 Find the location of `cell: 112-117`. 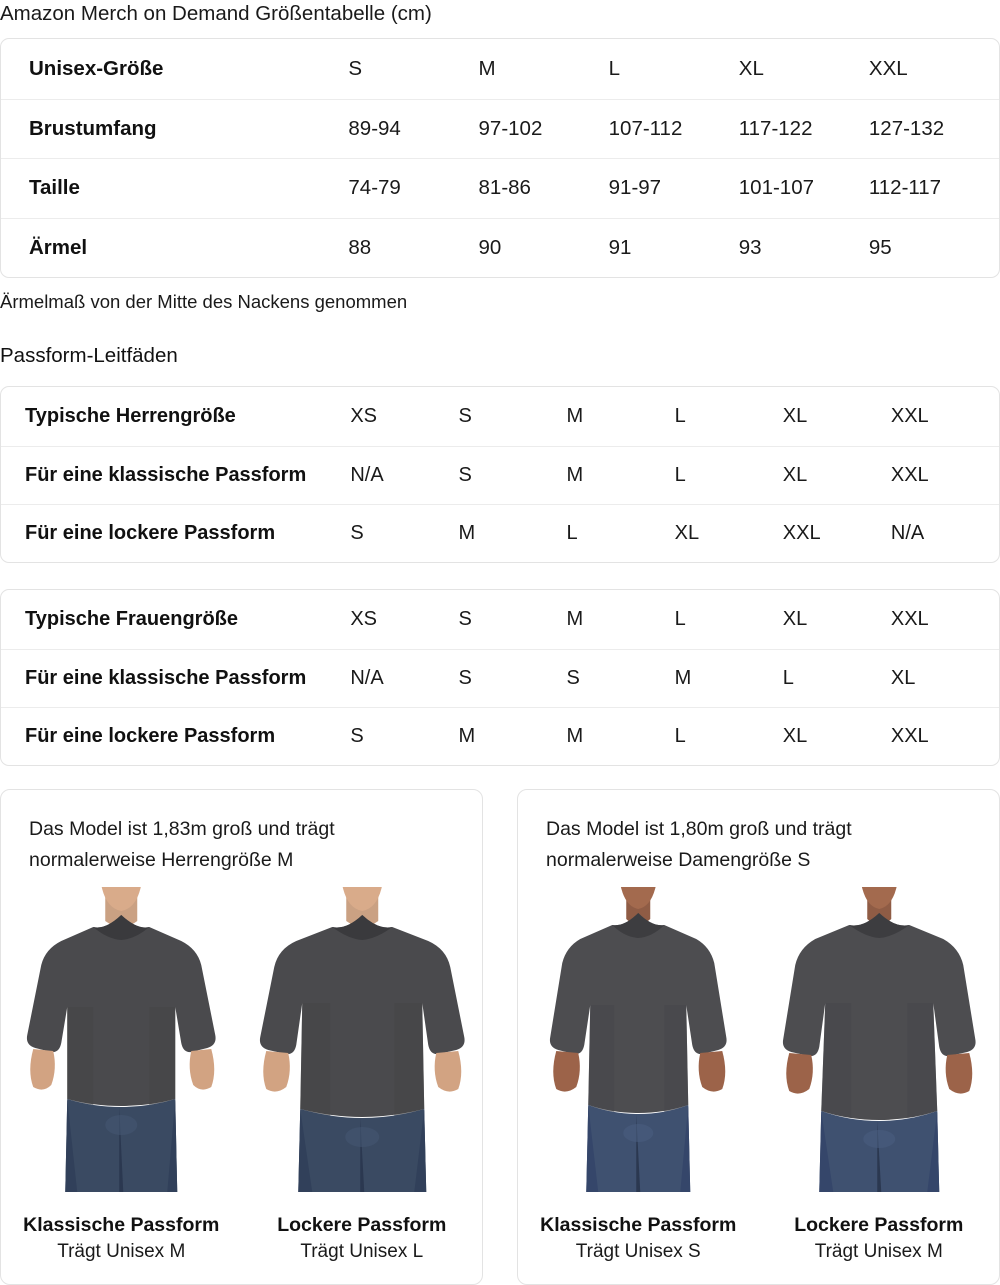

cell: 112-117 is located at coordinates (905, 188).